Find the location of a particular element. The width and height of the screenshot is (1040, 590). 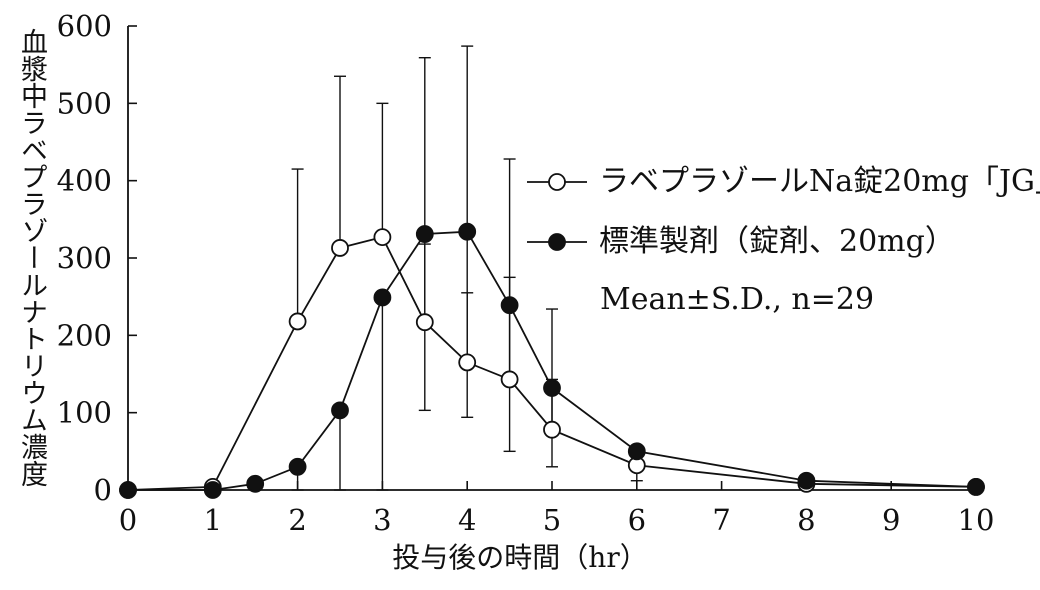

x-tick-label: 7 is located at coordinates (721, 520).